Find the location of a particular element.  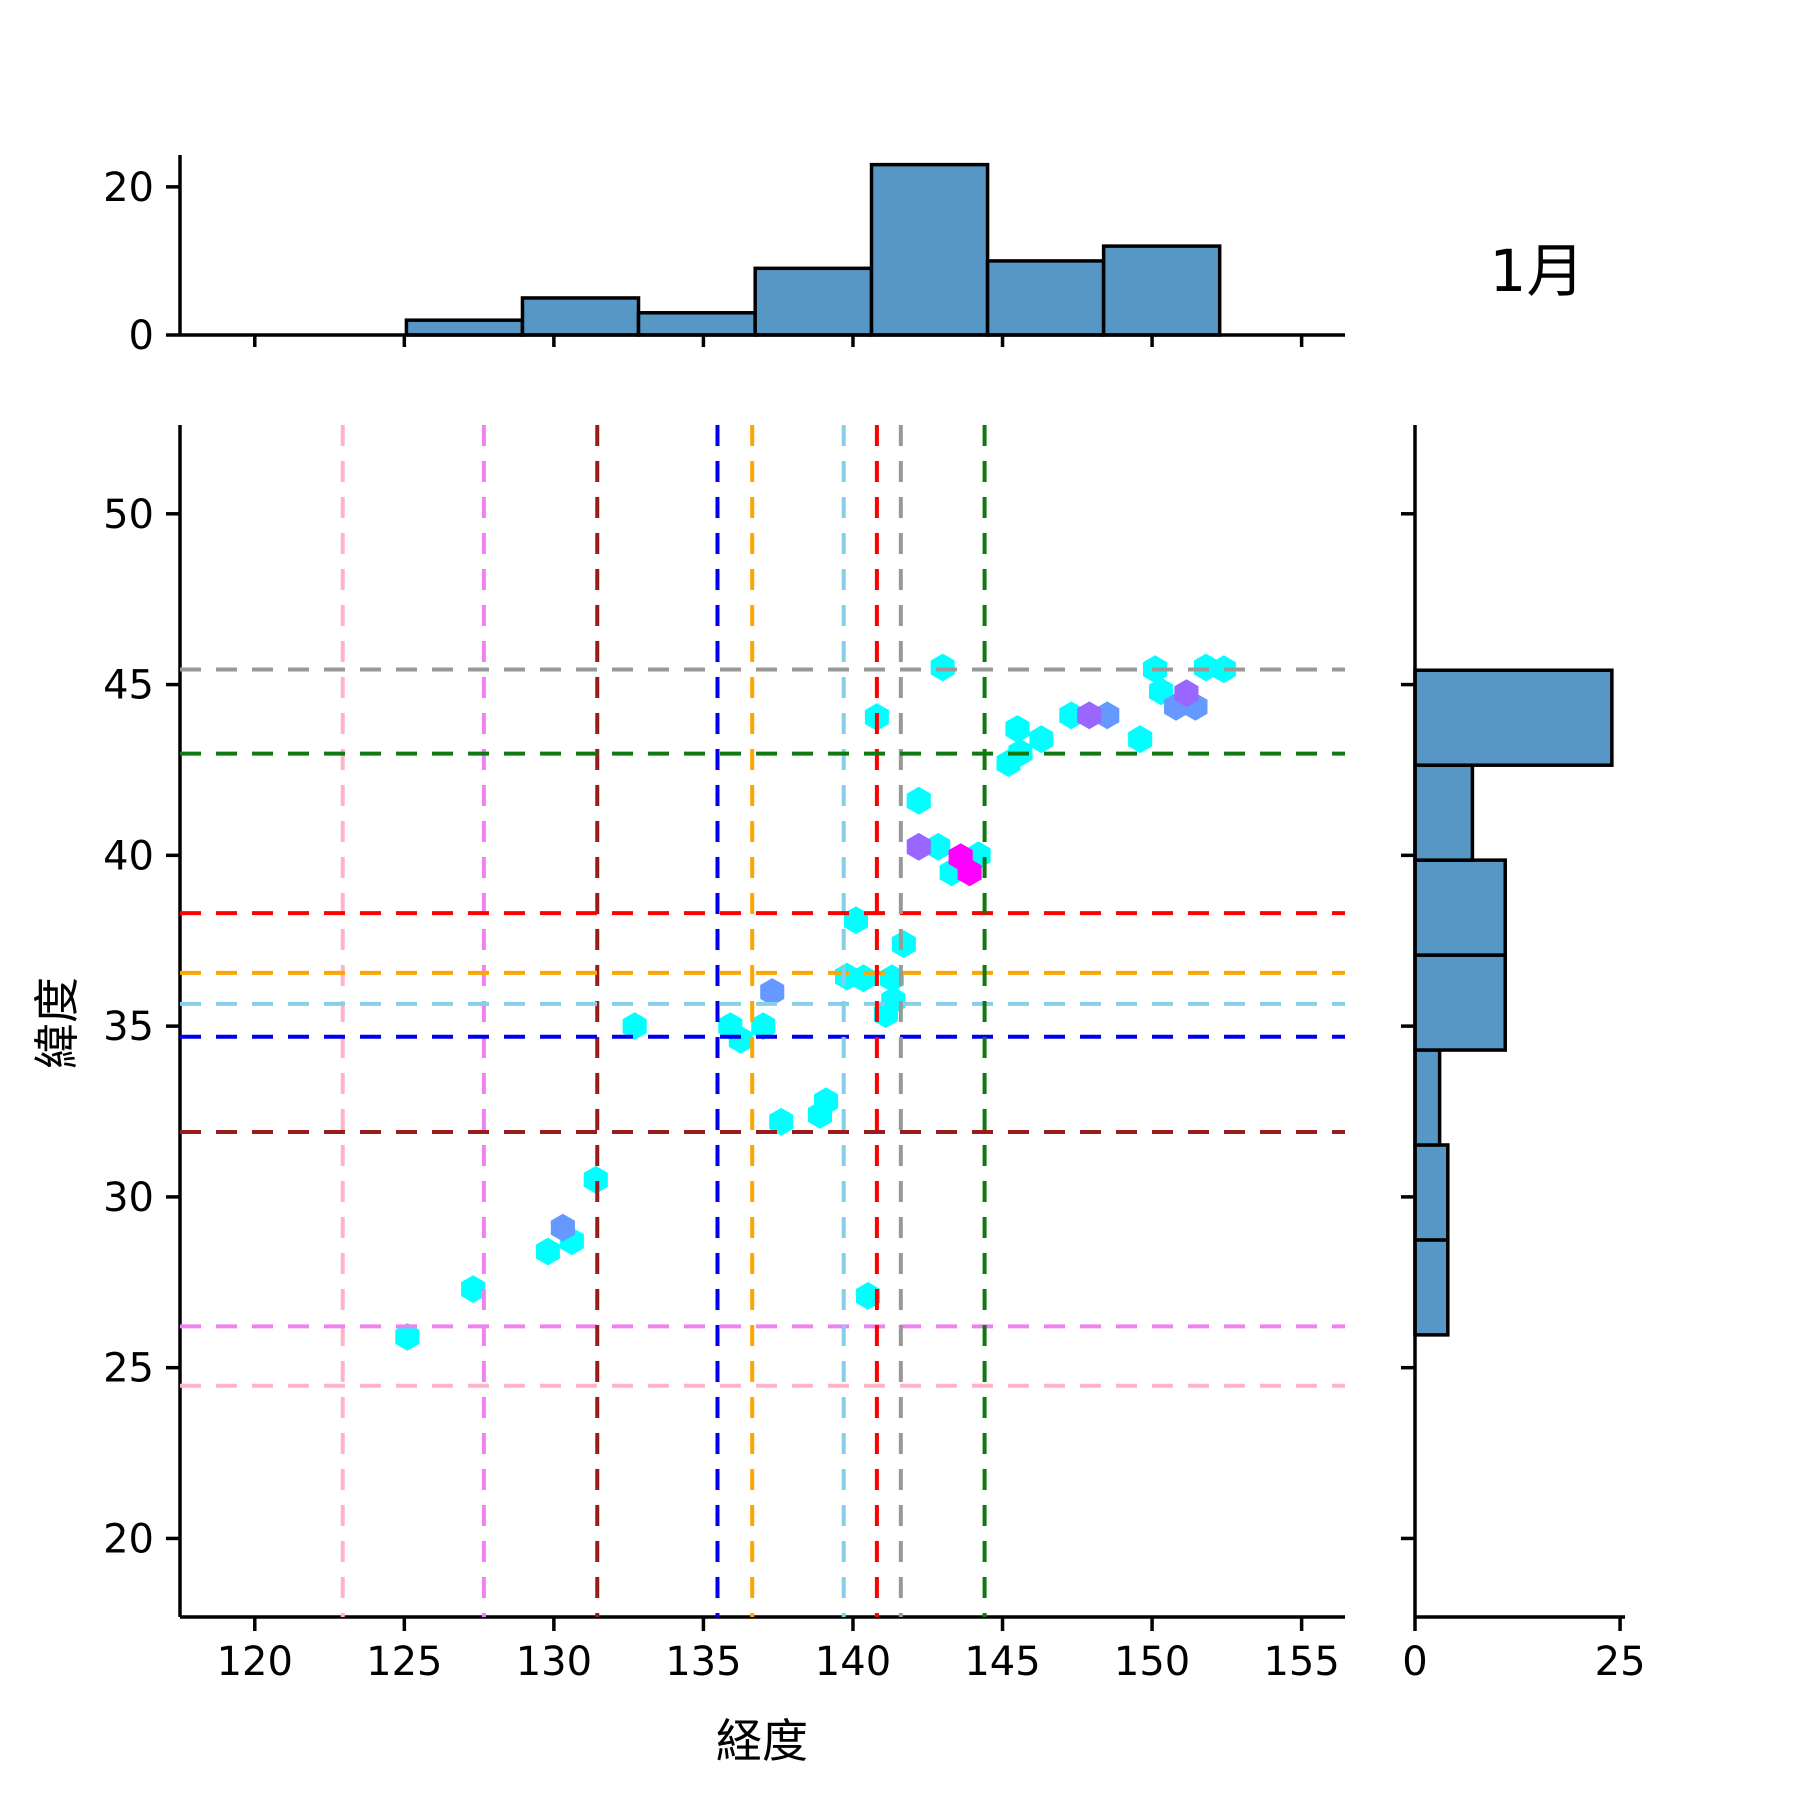

main-xtick-label: 155 is located at coordinates (1301, 1662).